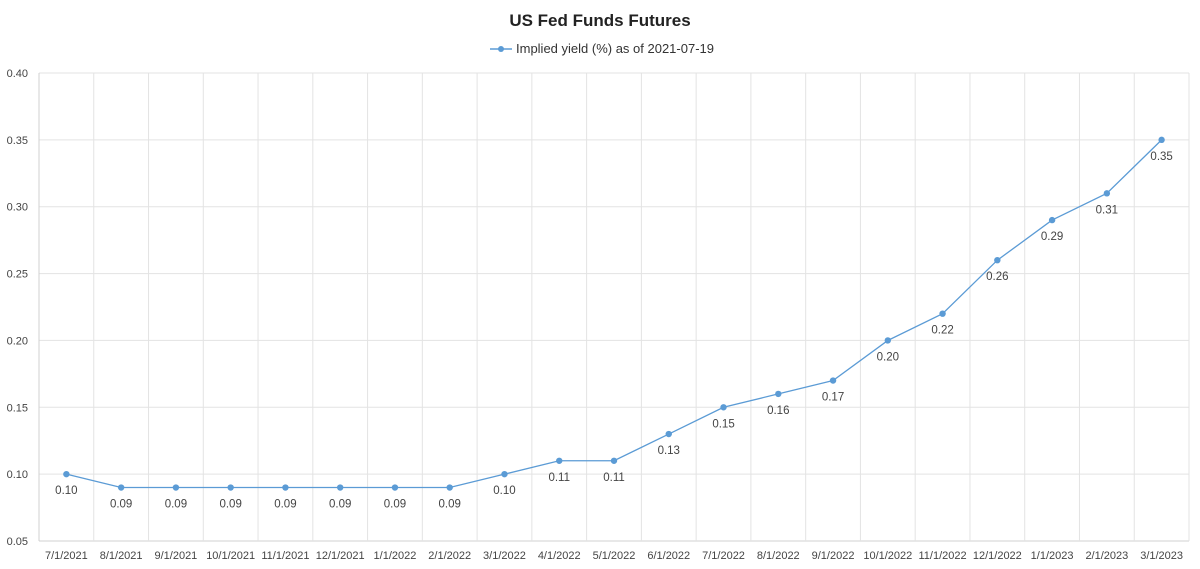 This screenshot has height=569, width=1200. Describe the element at coordinates (559, 556) in the screenshot. I see `x-tick-label: 4/1/2022` at that location.